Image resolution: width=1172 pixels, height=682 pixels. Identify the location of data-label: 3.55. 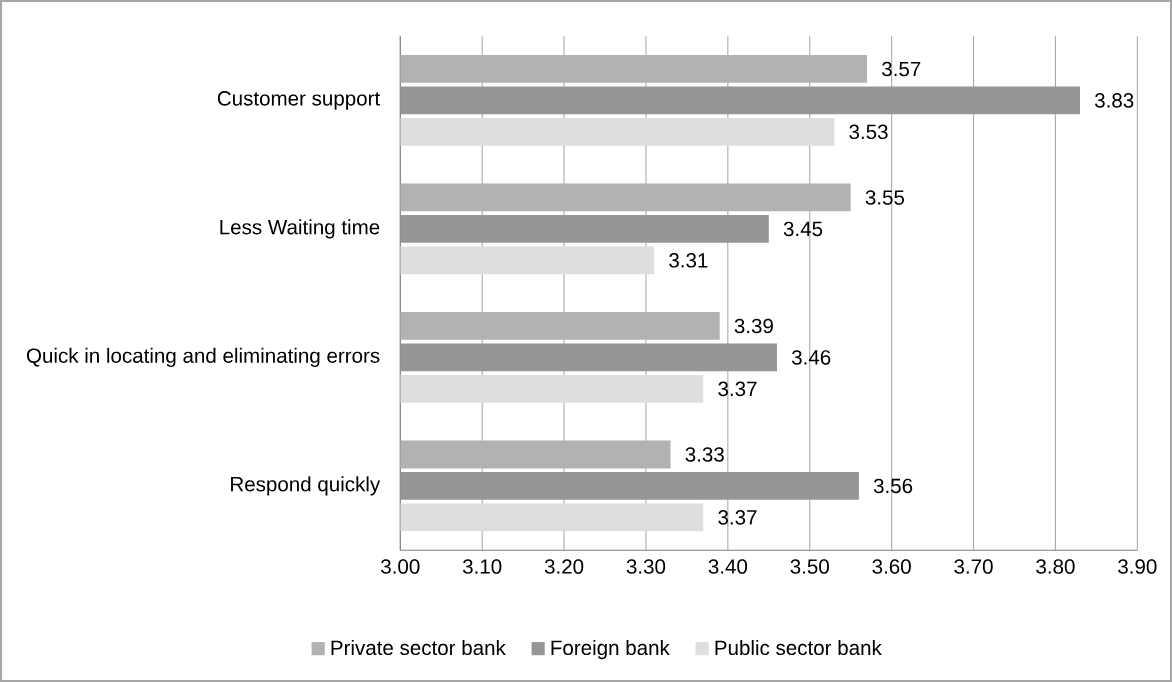
(885, 197).